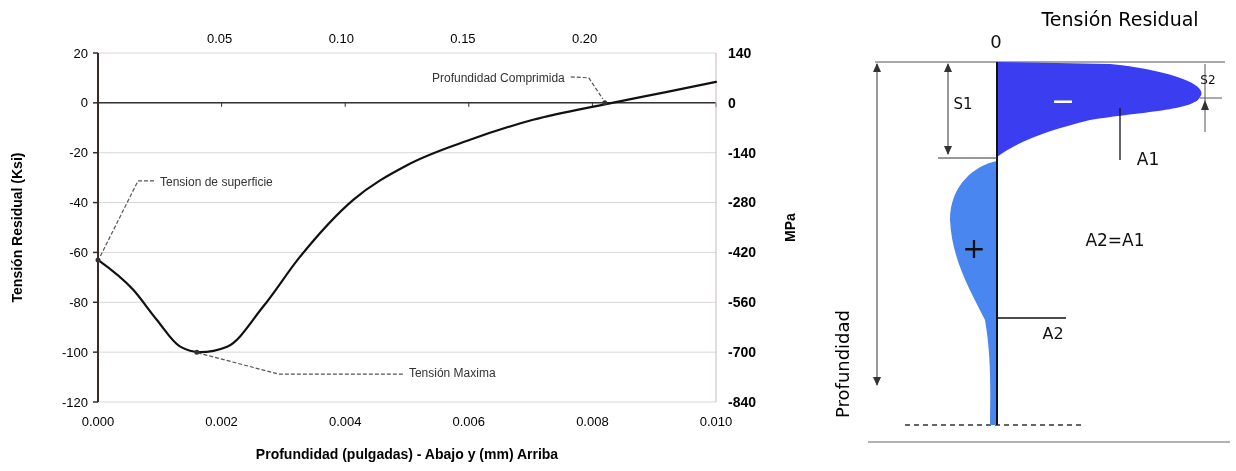 This screenshot has height=471, width=1236. What do you see at coordinates (345, 421) in the screenshot?
I see `x-tick-label: 0.004` at bounding box center [345, 421].